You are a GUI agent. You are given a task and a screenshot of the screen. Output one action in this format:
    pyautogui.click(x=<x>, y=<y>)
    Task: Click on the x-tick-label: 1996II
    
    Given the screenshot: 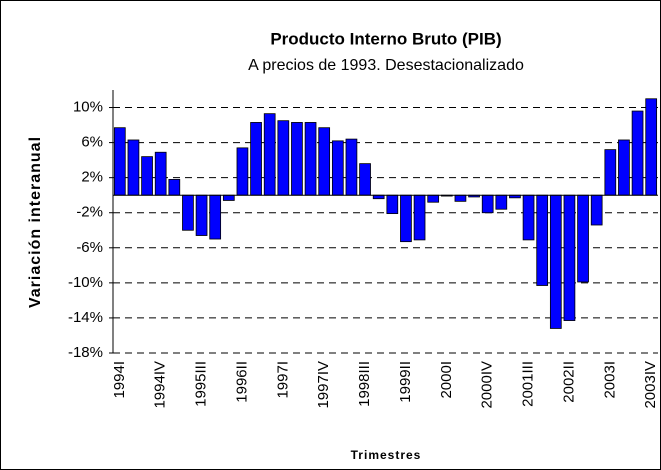 What is the action you would take?
    pyautogui.click(x=241, y=382)
    